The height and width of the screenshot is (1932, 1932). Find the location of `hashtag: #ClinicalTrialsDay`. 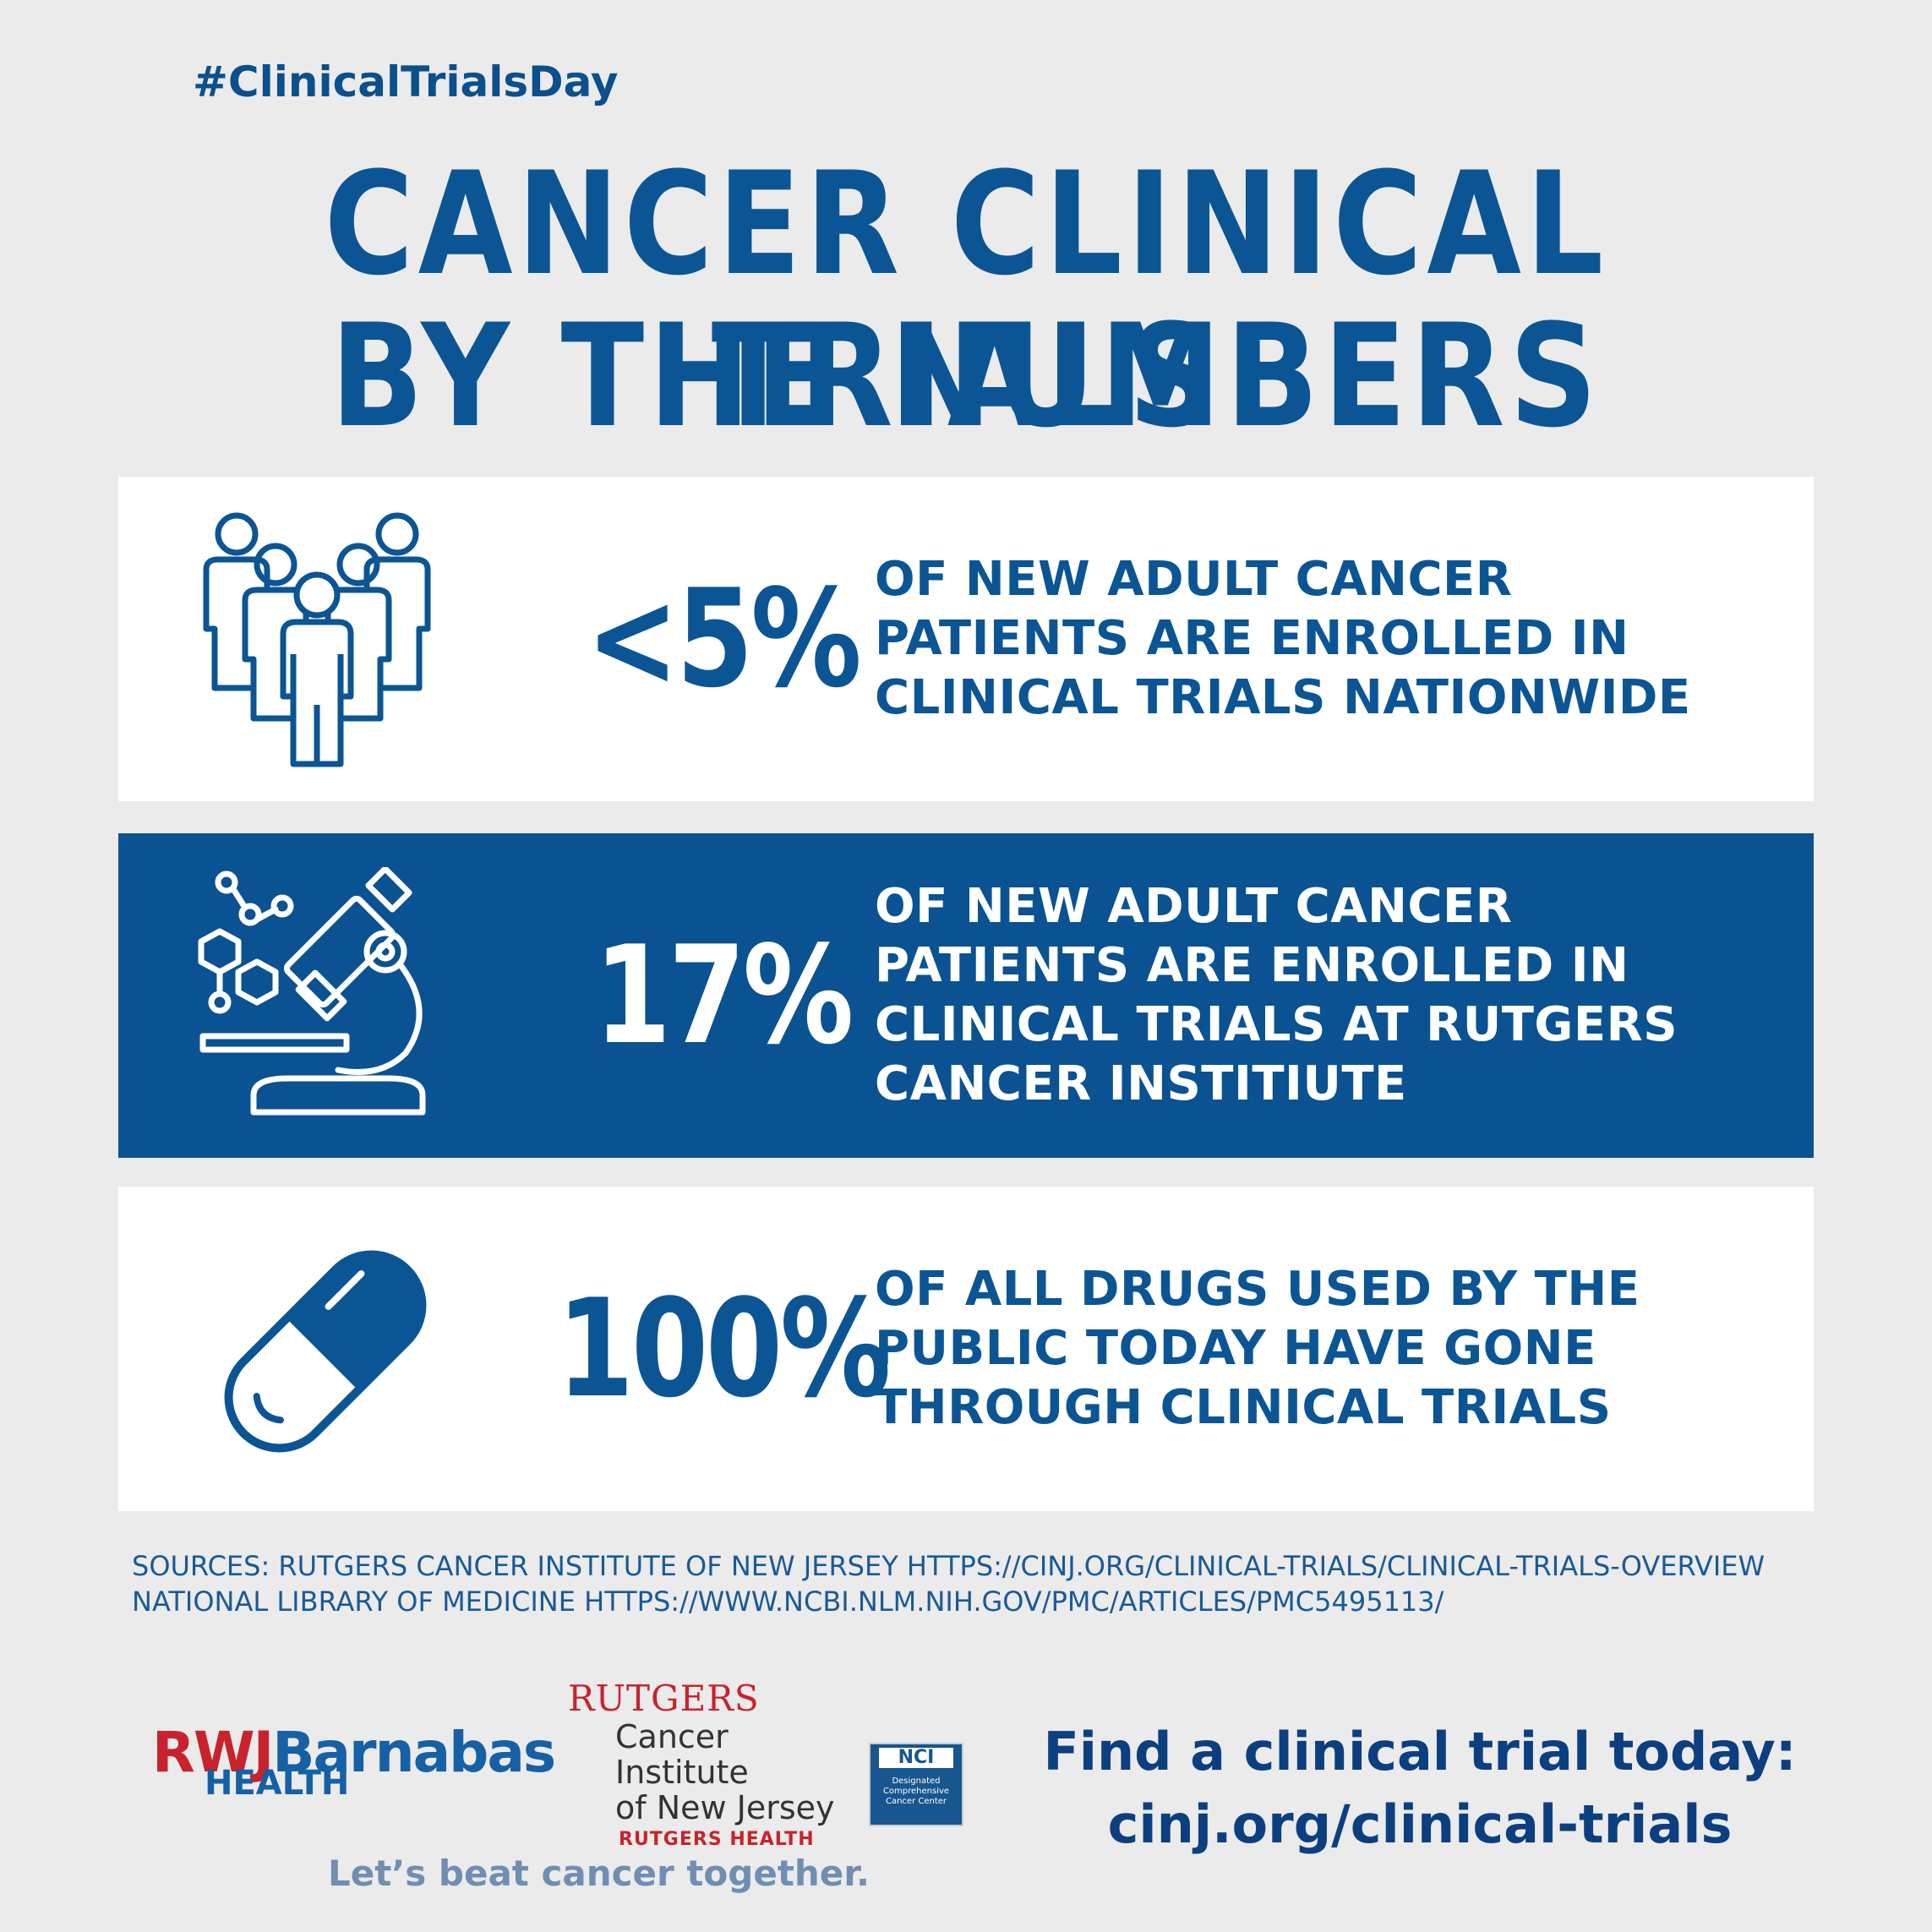

hashtag: #ClinicalTrialsDay is located at coordinates (406, 81).